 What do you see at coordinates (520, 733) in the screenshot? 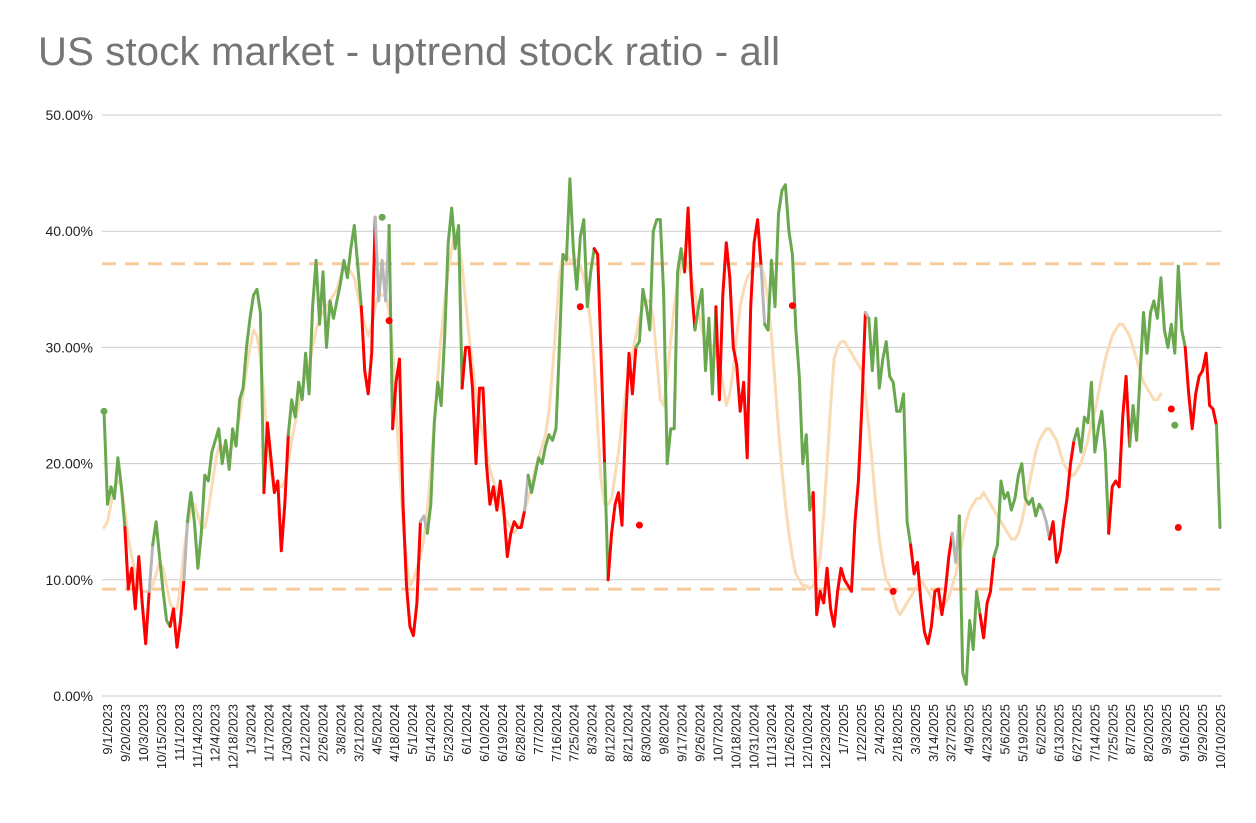
I see `x-tick-label: 6/28/2024` at bounding box center [520, 733].